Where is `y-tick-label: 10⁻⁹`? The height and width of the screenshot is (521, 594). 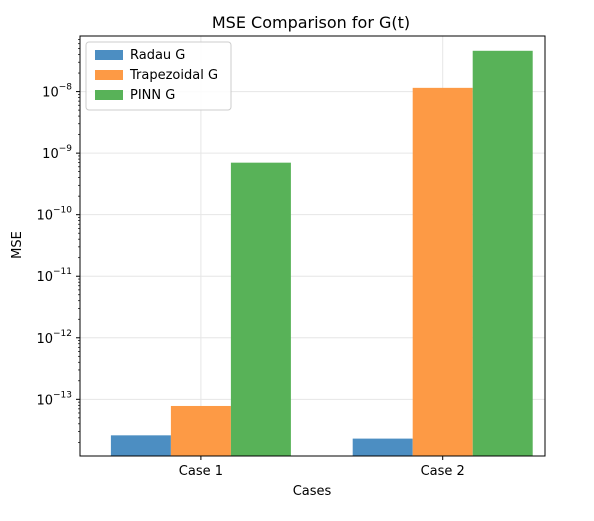
y-tick-label: 10⁻⁹ is located at coordinates (57, 153).